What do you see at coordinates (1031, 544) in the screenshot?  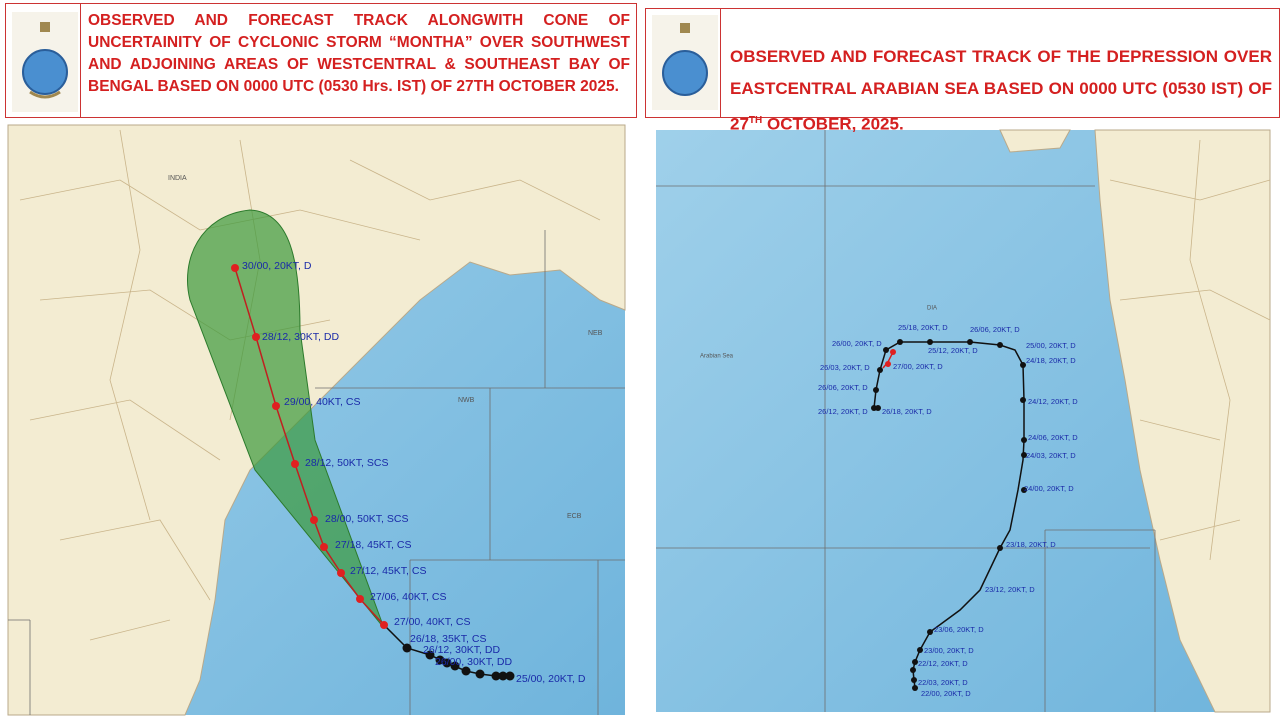 I see `track-label: 23/18, 20KT, D` at bounding box center [1031, 544].